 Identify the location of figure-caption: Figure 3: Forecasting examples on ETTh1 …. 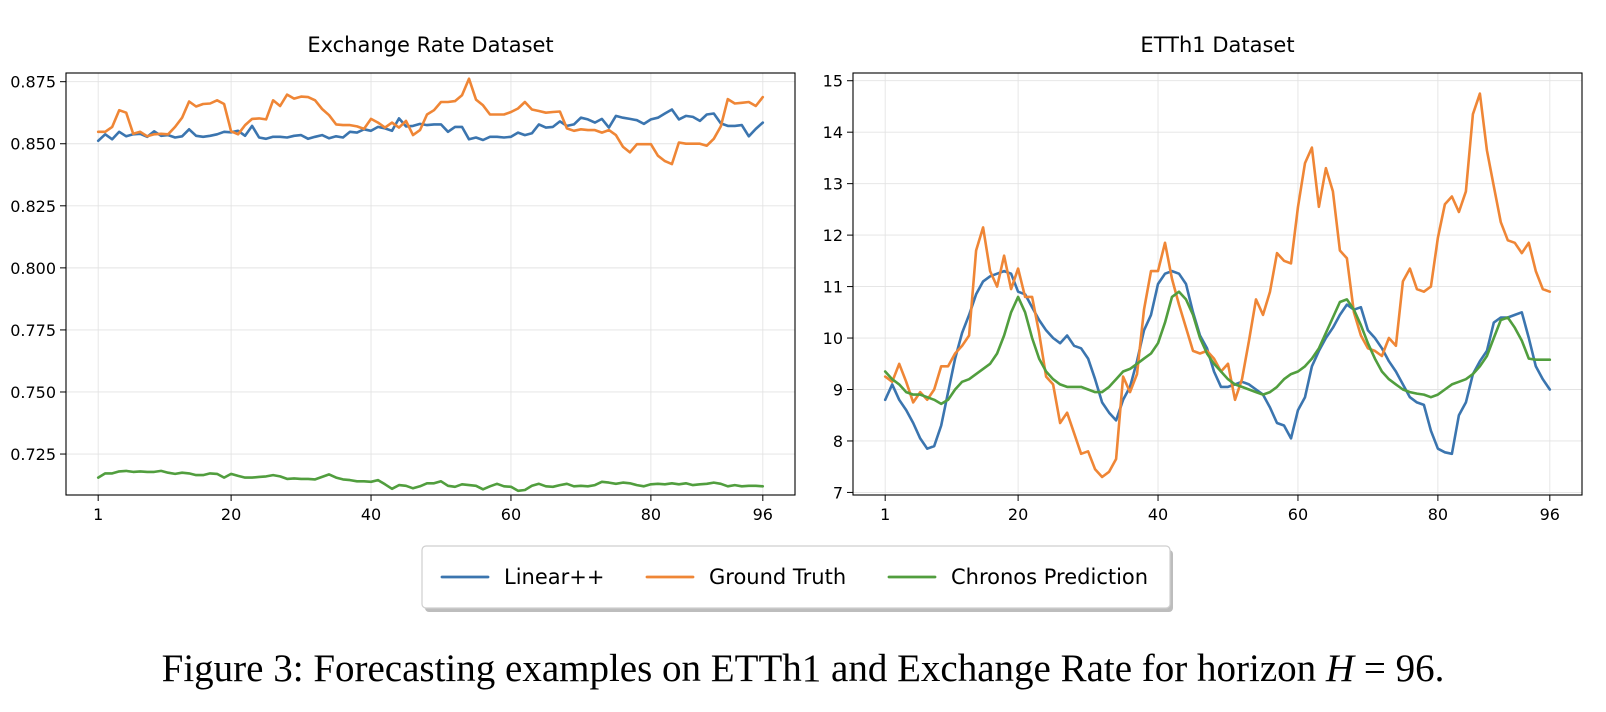
(803, 668).